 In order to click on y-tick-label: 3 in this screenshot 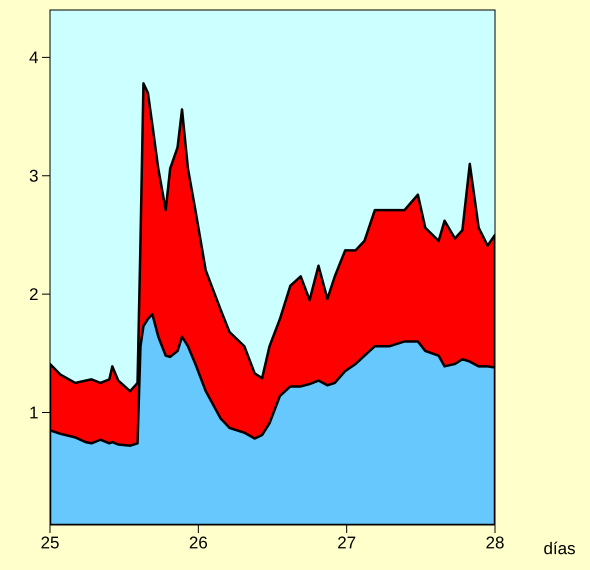, I will do `click(34, 176)`.